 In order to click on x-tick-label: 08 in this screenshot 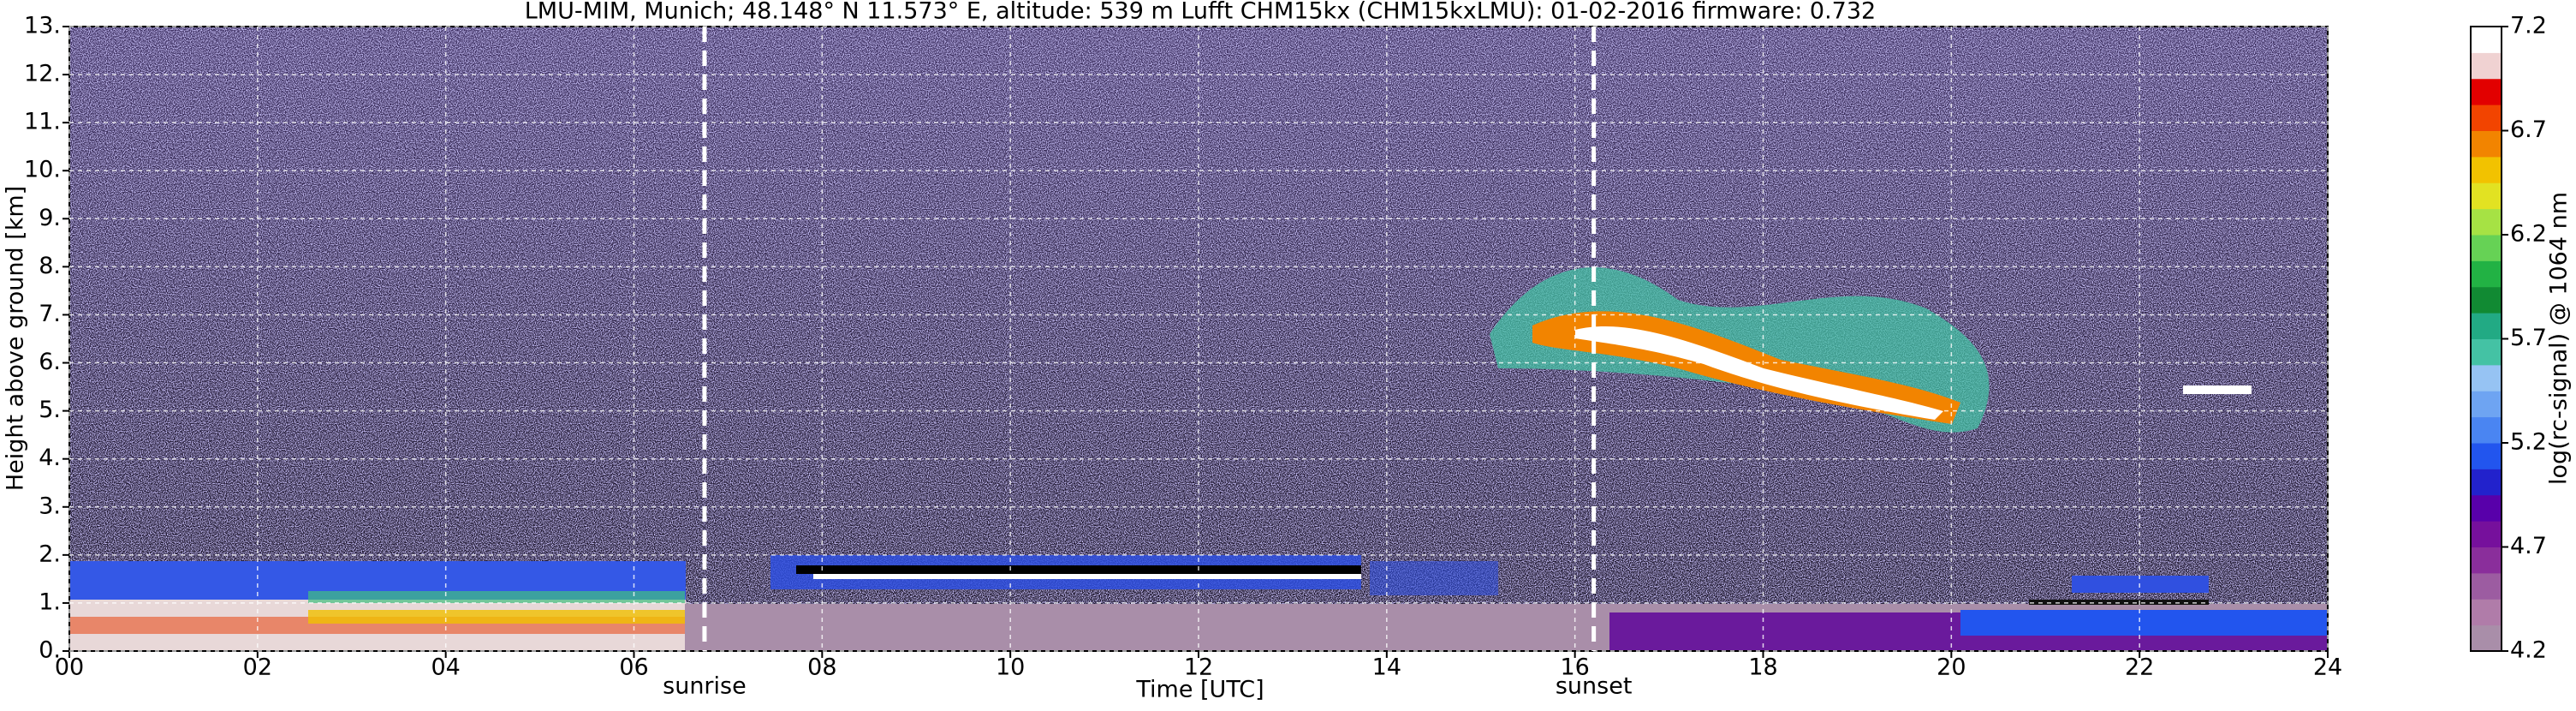, I will do `click(822, 667)`.